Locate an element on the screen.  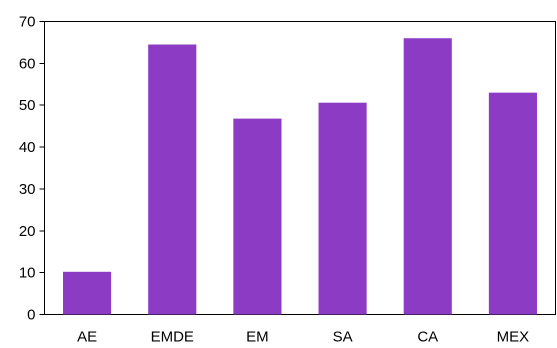
x-tick-label: CA is located at coordinates (427, 337).